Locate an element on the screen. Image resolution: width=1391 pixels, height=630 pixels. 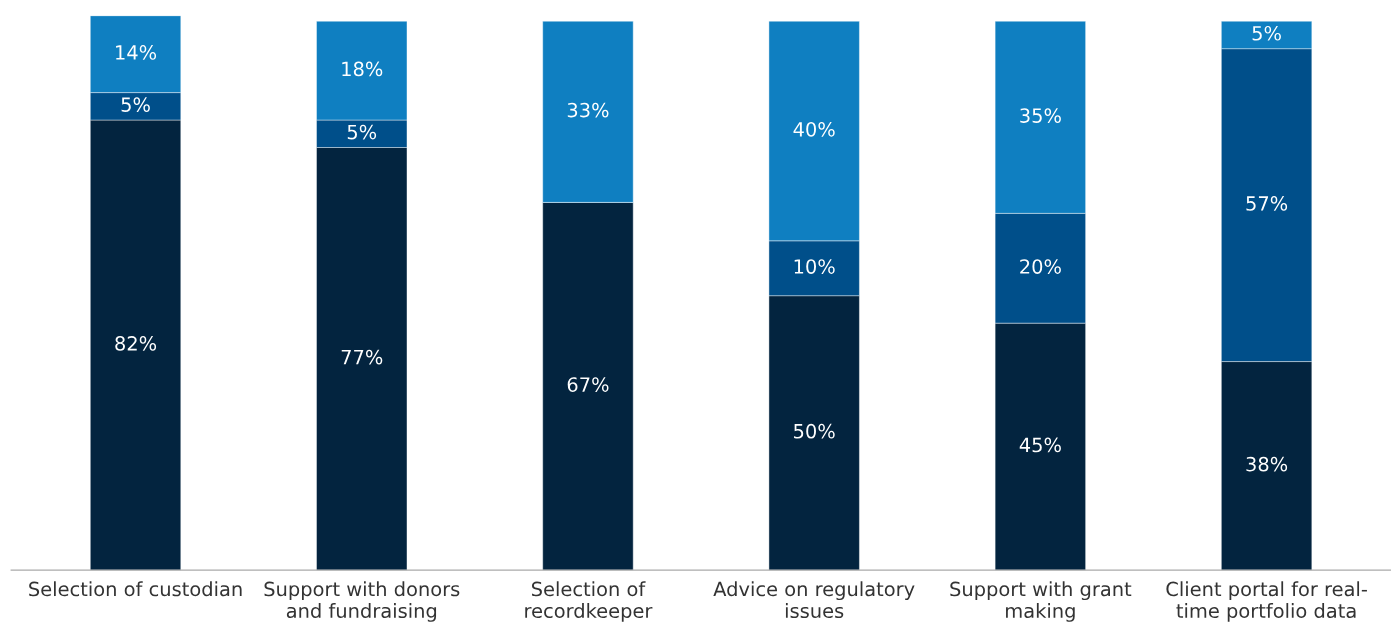
data-label: 10% is located at coordinates (814, 266).